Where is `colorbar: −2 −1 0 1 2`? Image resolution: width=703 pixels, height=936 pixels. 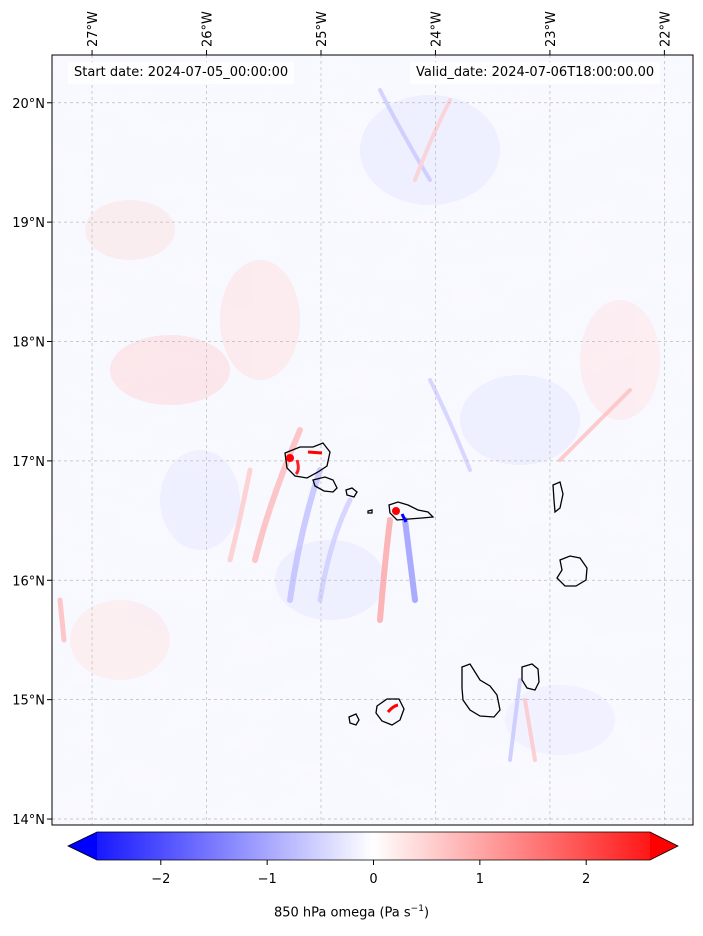 colorbar: −2 −1 0 1 2 is located at coordinates (373, 859).